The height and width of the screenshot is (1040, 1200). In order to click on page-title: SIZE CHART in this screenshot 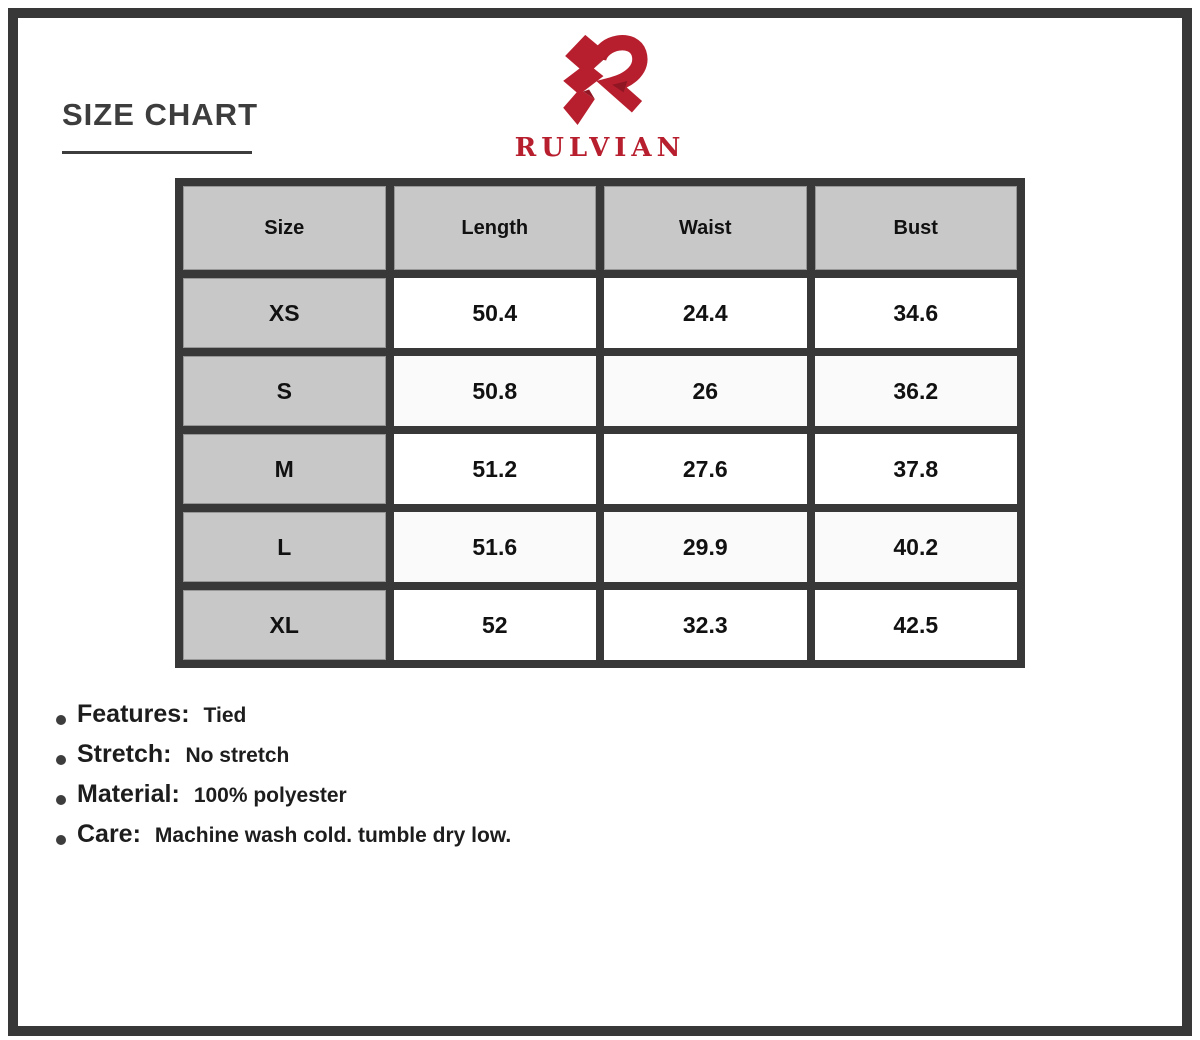, I will do `click(160, 114)`.